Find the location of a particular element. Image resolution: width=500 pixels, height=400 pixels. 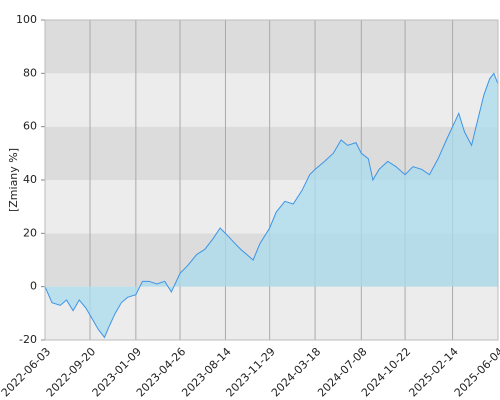

y-tick-label: 0 is located at coordinates (33, 286).